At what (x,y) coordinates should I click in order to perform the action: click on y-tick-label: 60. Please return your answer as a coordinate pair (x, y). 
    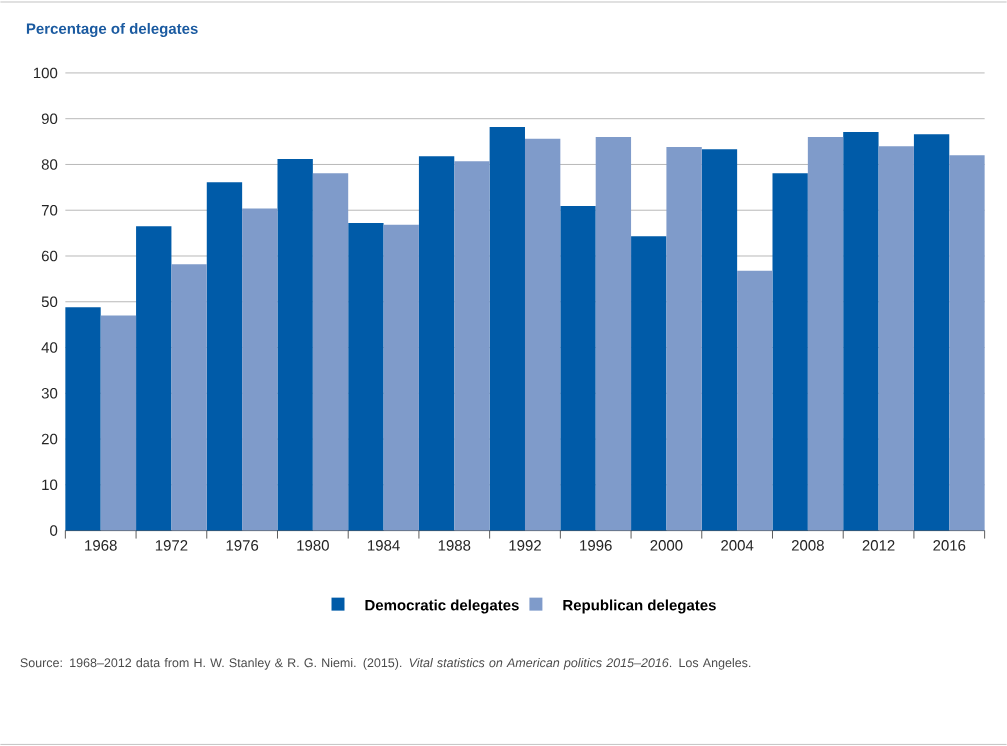
    Looking at the image, I should click on (49, 256).